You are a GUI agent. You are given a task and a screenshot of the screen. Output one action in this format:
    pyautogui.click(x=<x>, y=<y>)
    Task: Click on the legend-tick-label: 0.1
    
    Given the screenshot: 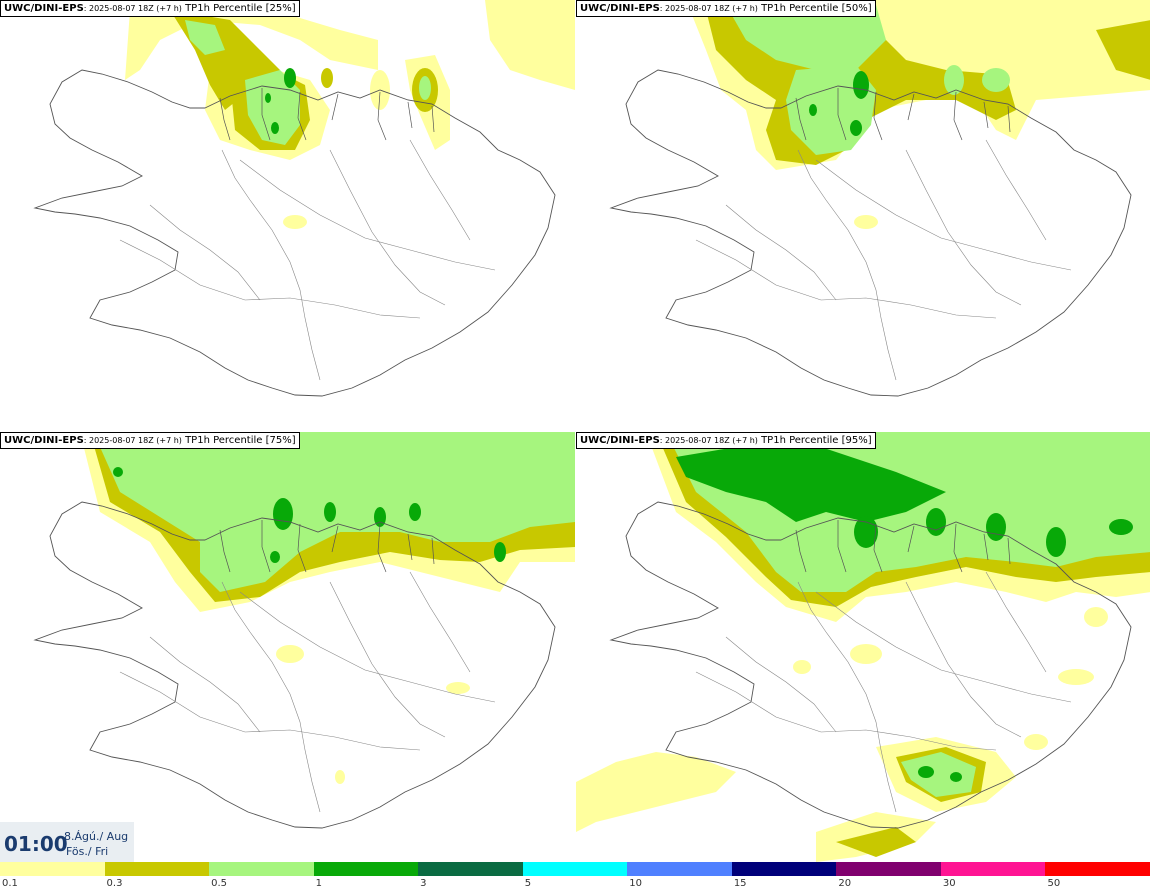 What is the action you would take?
    pyautogui.click(x=10, y=883)
    